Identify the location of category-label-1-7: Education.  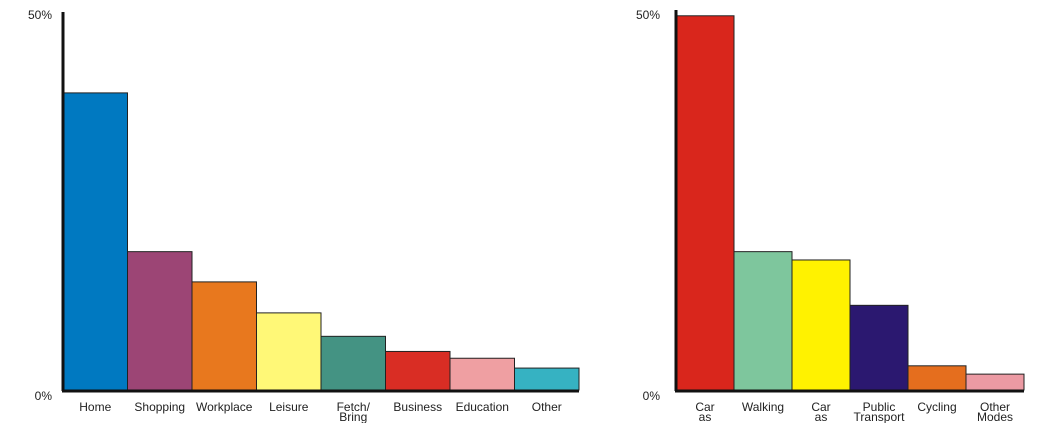
(482, 407).